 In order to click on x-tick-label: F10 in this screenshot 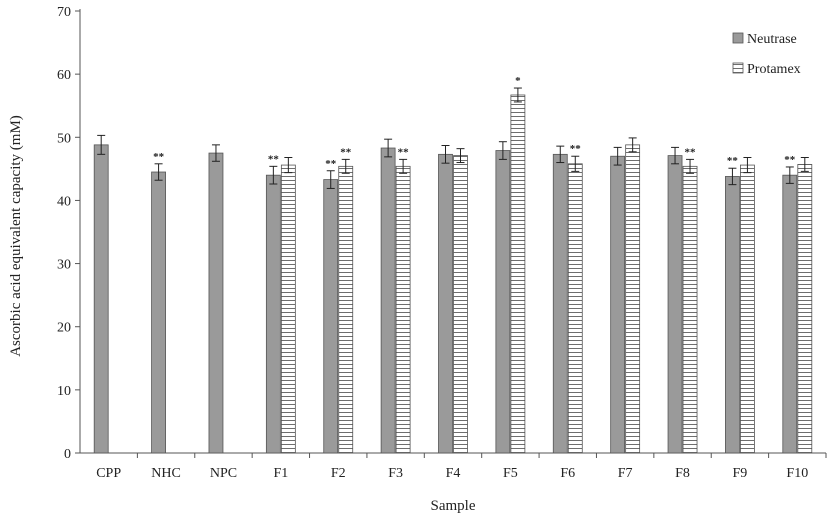, I will do `click(797, 473)`.